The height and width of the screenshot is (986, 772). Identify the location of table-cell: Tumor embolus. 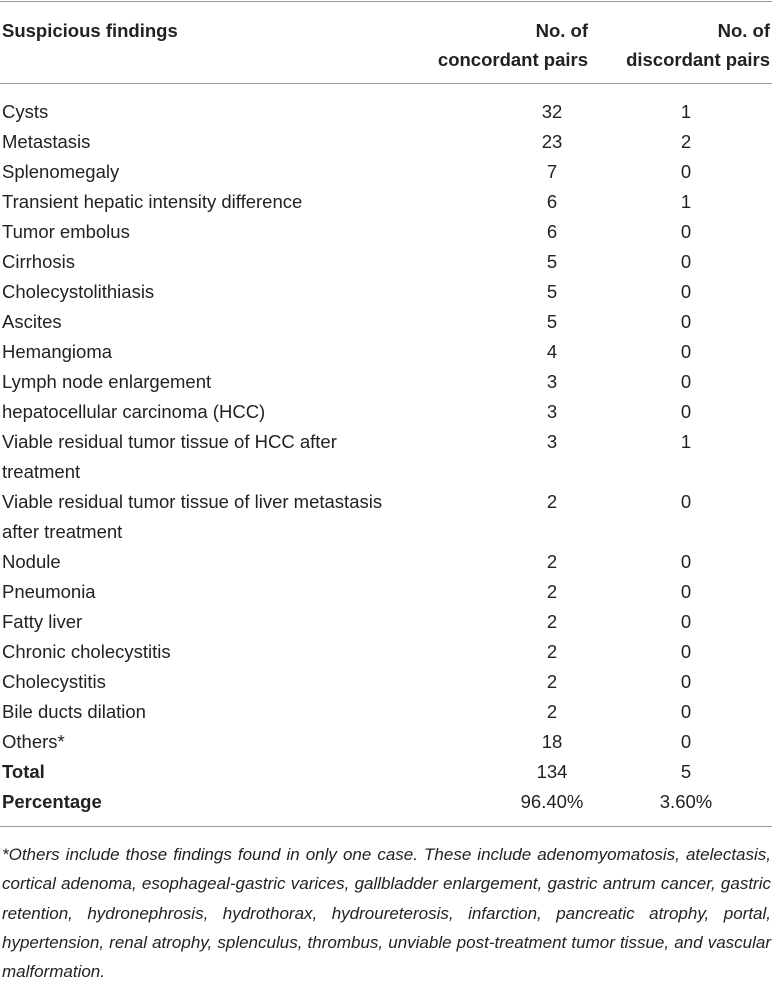
(66, 231).